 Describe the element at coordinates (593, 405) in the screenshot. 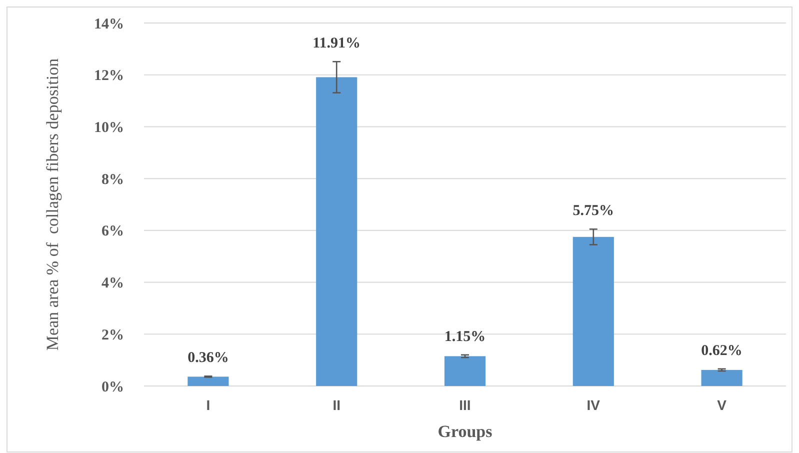

I see `x-tick-label: IV` at that location.